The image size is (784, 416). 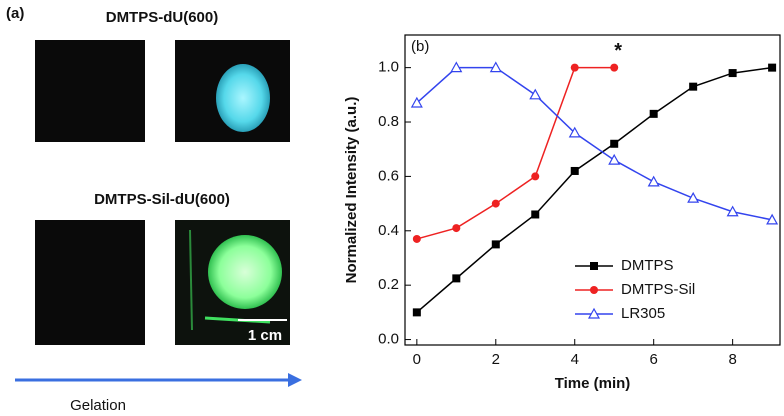 I want to click on x-axis-label: Time (min), so click(x=593, y=383).